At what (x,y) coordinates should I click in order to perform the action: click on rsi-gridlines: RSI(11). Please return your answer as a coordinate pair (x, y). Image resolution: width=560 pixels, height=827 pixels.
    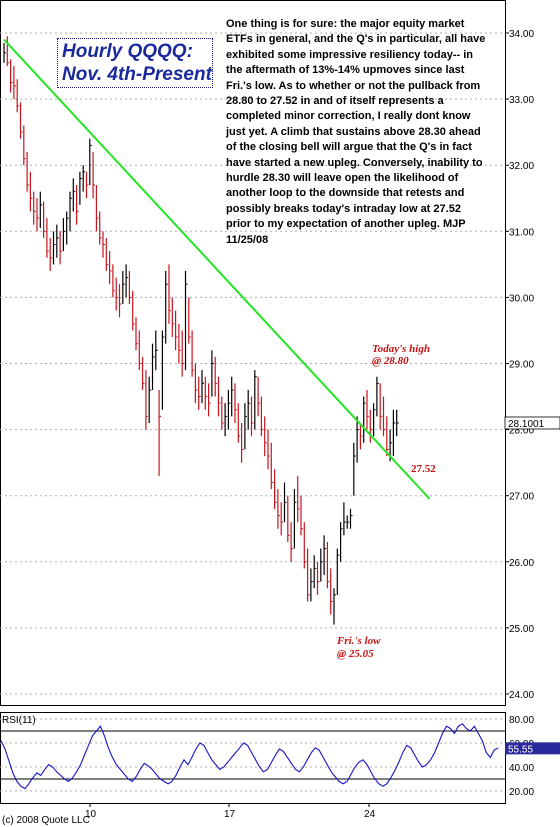
    Looking at the image, I should click on (252, 753).